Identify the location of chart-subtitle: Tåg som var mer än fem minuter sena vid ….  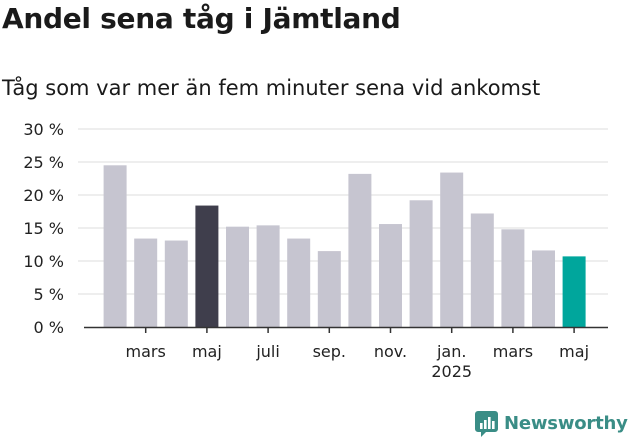
(271, 88).